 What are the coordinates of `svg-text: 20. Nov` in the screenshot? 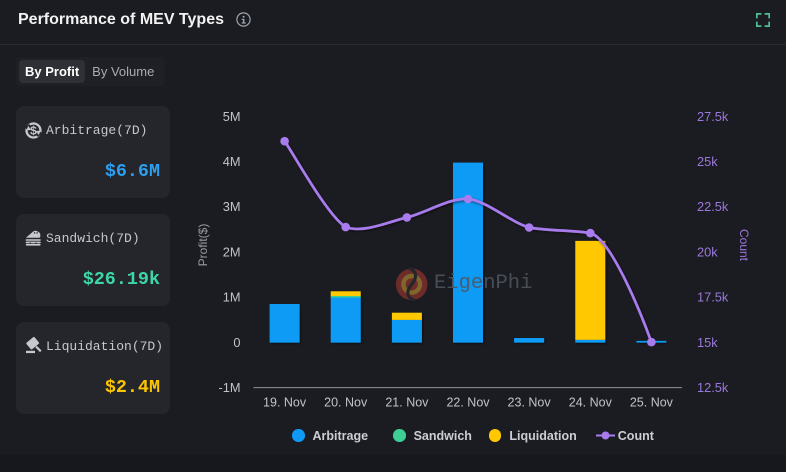 It's located at (346, 402).